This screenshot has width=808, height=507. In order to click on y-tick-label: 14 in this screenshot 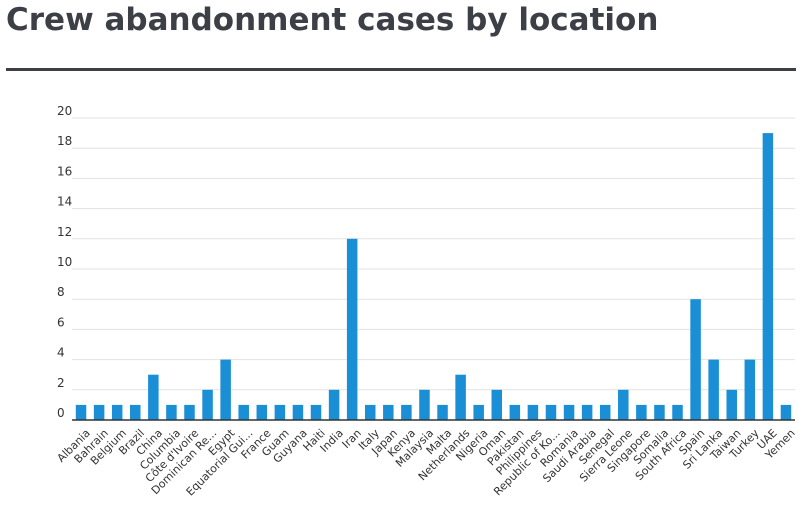, I will do `click(64, 202)`.